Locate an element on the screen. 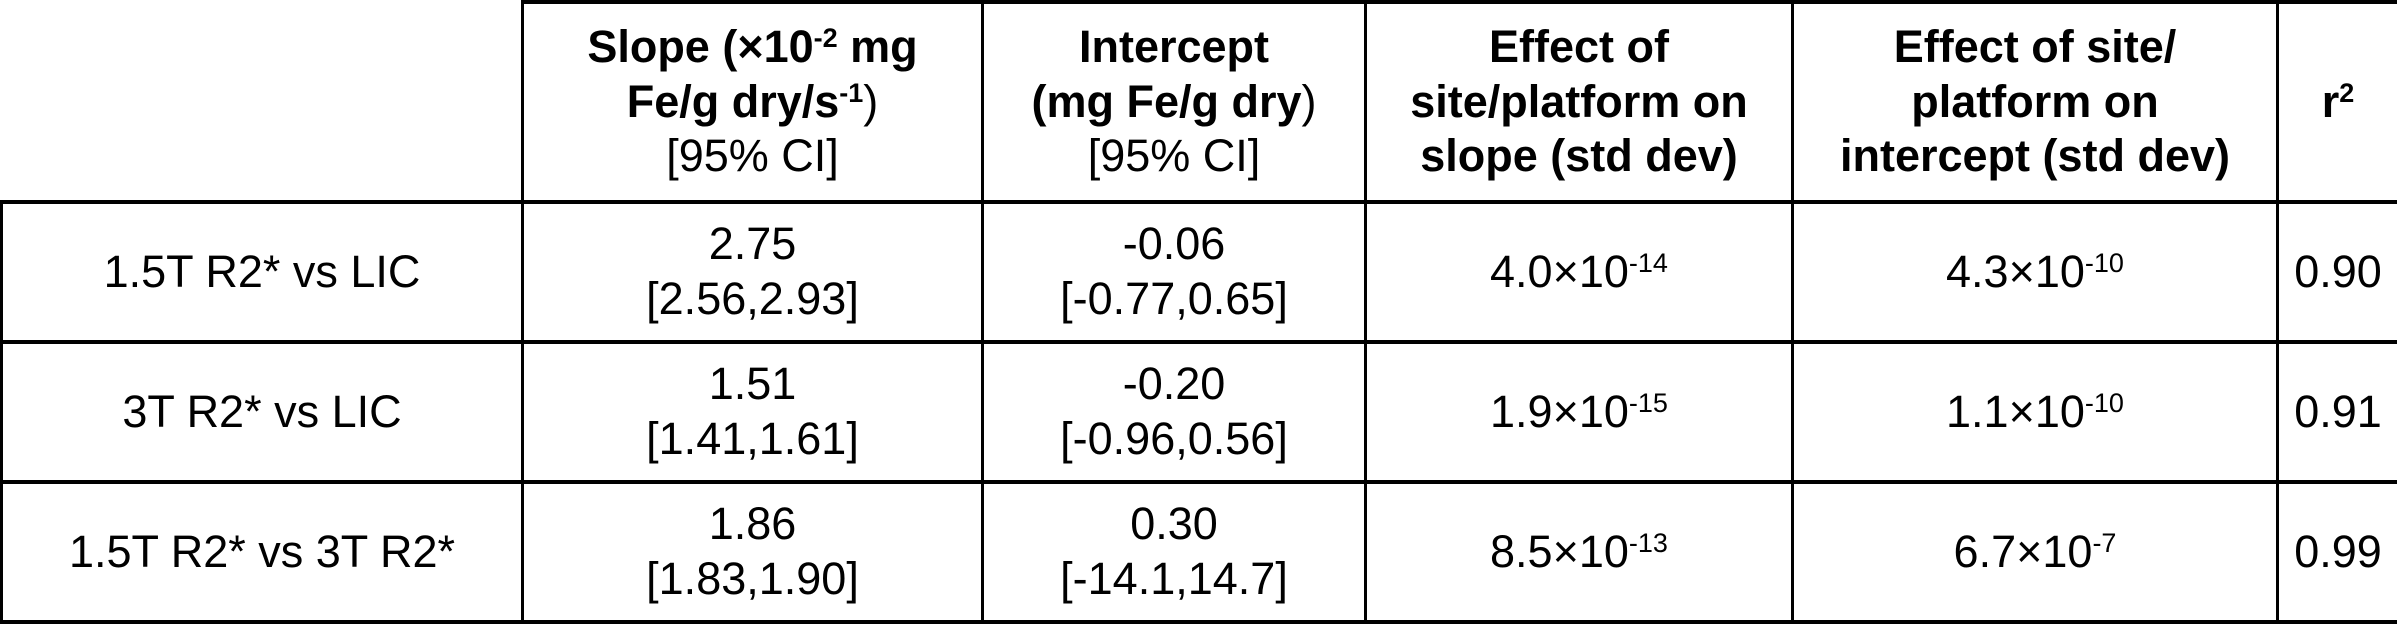  data-cell: 0.90 is located at coordinates (2337, 272).